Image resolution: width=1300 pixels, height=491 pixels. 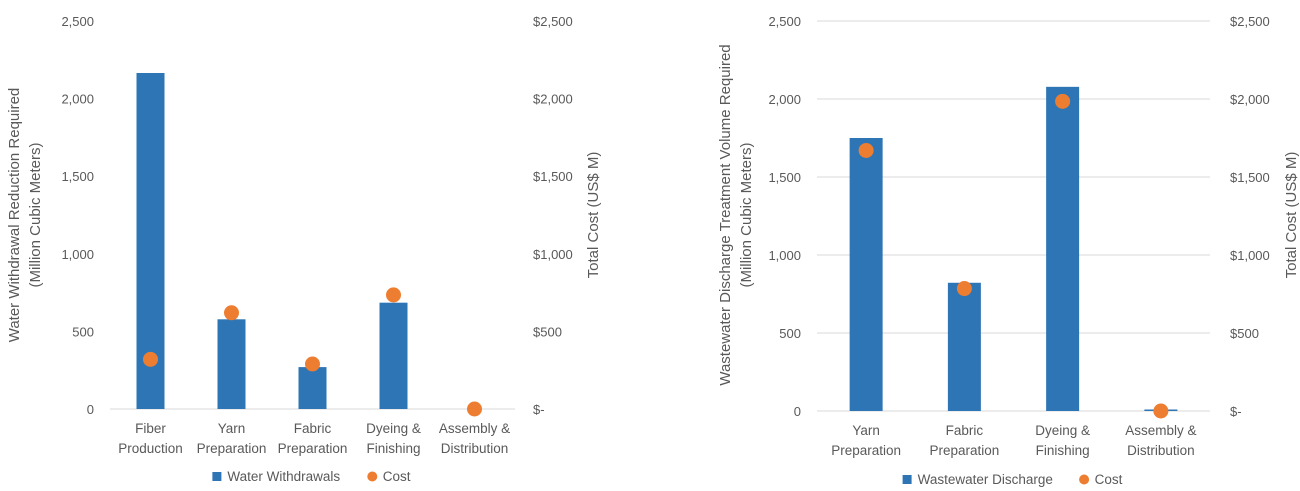 What do you see at coordinates (985, 479) in the screenshot?
I see `legend-label: Wastewater Discharge` at bounding box center [985, 479].